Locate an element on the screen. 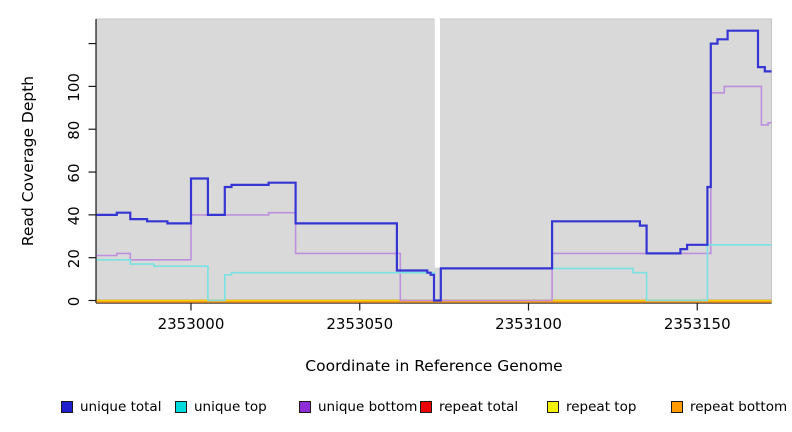  y-tick-label: 60 is located at coordinates (74, 172).